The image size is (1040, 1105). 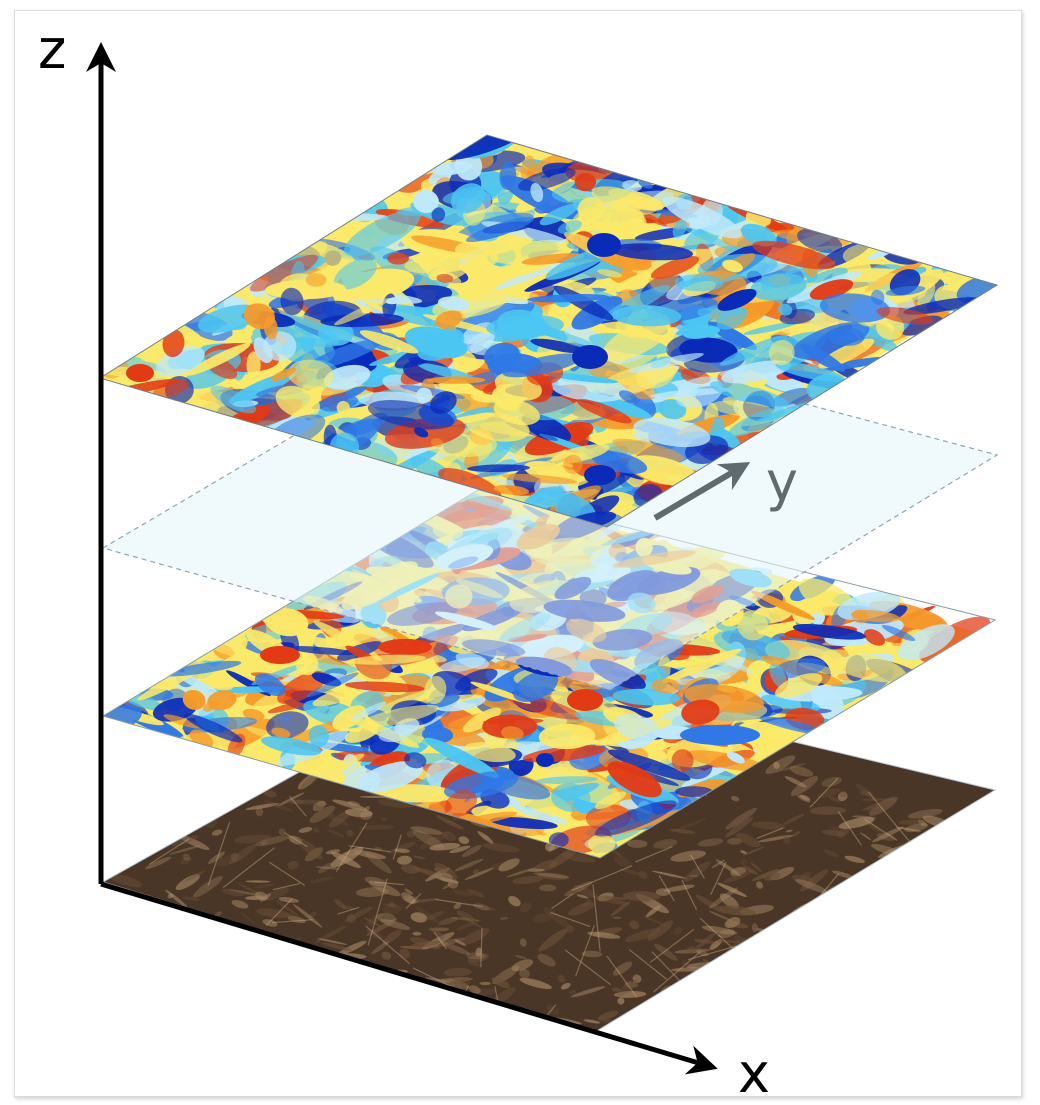 What do you see at coordinates (754, 1073) in the screenshot?
I see `x-axis-label: x` at bounding box center [754, 1073].